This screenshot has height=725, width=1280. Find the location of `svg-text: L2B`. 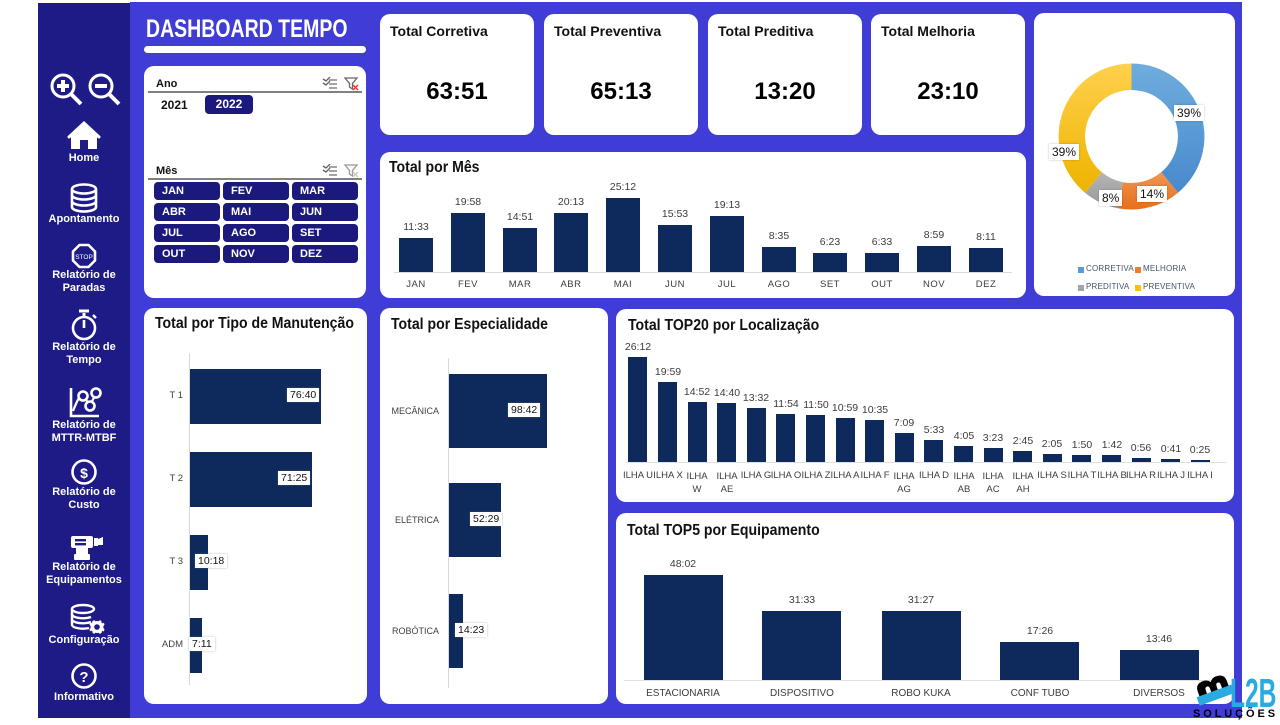

svg-text: L2B is located at coordinates (1253, 694).